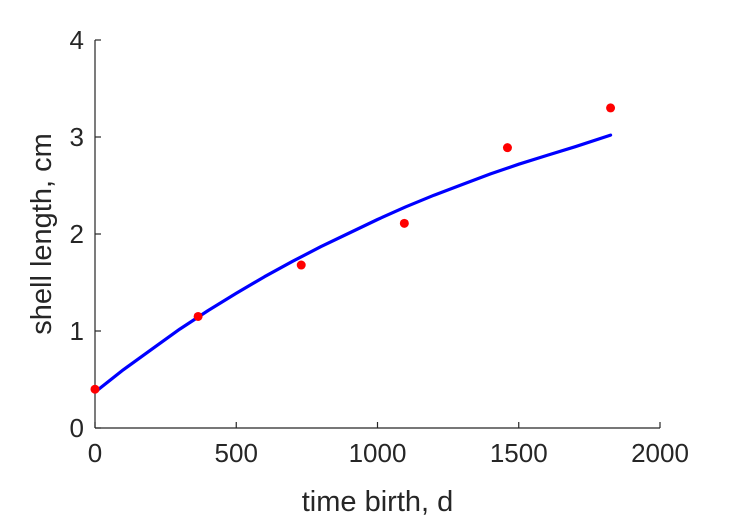  Describe the element at coordinates (42, 234) in the screenshot. I see `y-axis-label: shell length, cm` at that location.